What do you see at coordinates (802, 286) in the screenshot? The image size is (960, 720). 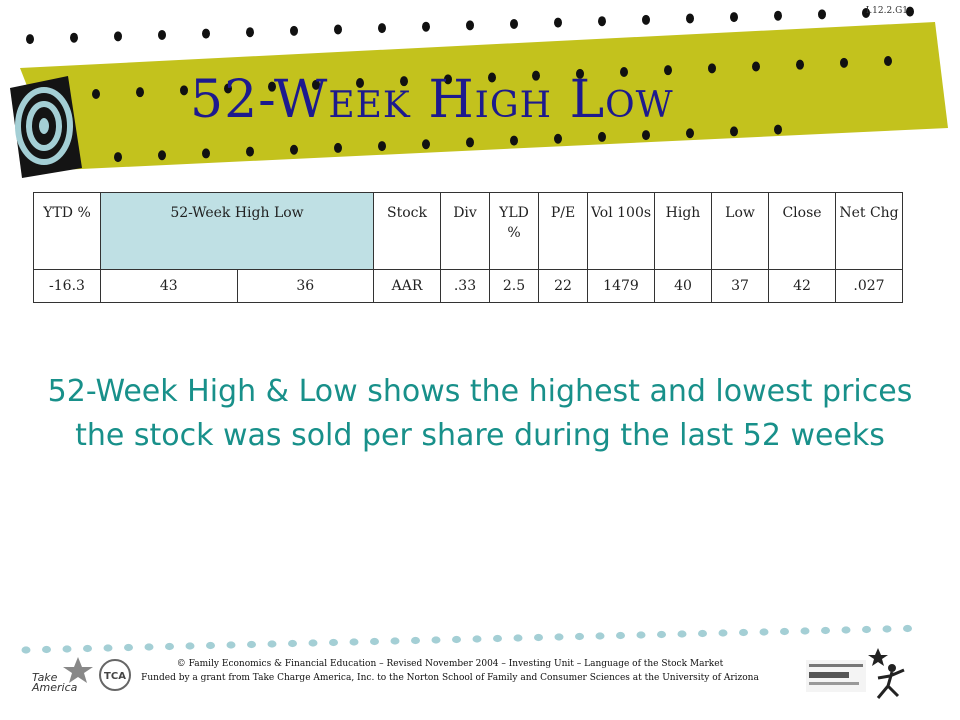 I see `cell-close: 42` at bounding box center [802, 286].